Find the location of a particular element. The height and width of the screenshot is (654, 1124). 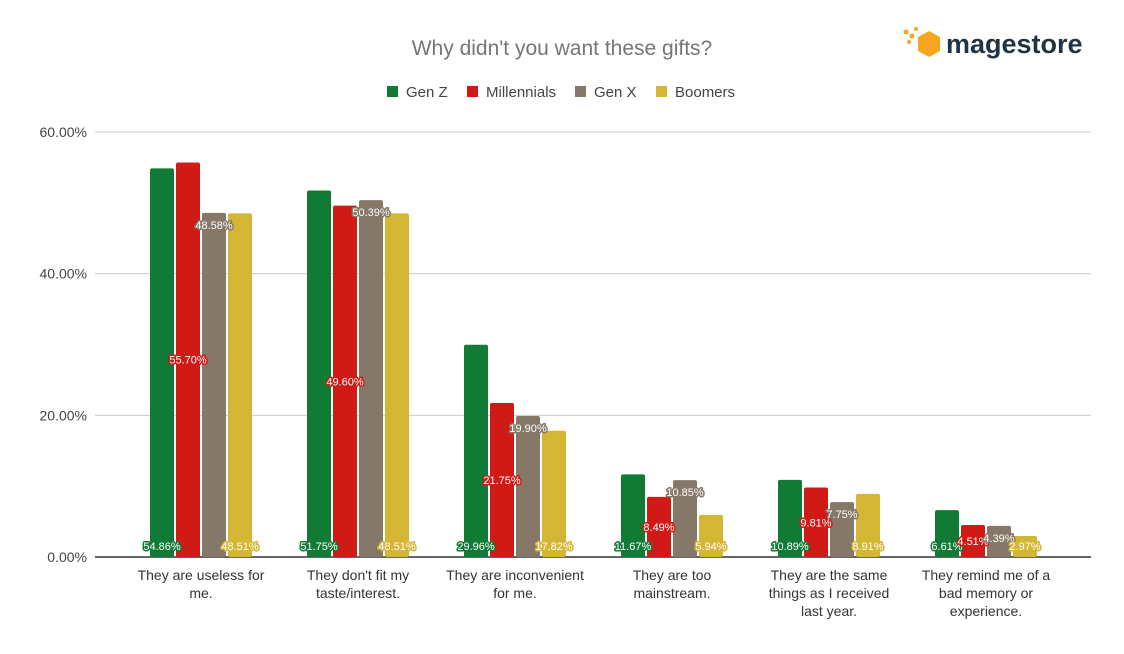

data-label: 19.90% is located at coordinates (528, 429).